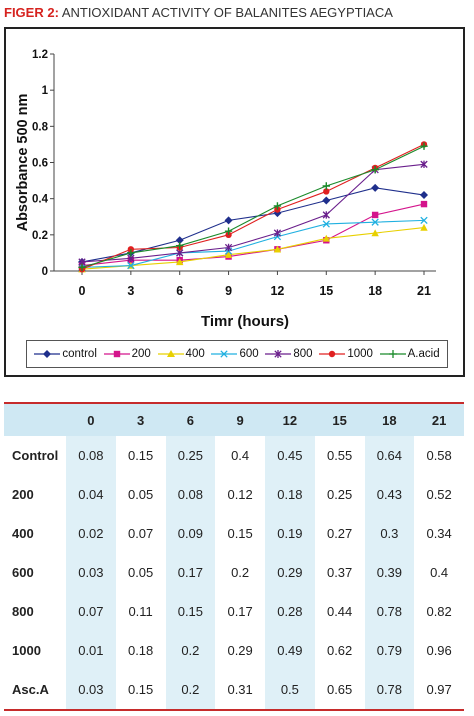 This screenshot has height=716, width=474. I want to click on table-row: Asc.A 0.03 0.15 0.2 0.31 0.5 0.65 0.78 0.97, so click(234, 690).